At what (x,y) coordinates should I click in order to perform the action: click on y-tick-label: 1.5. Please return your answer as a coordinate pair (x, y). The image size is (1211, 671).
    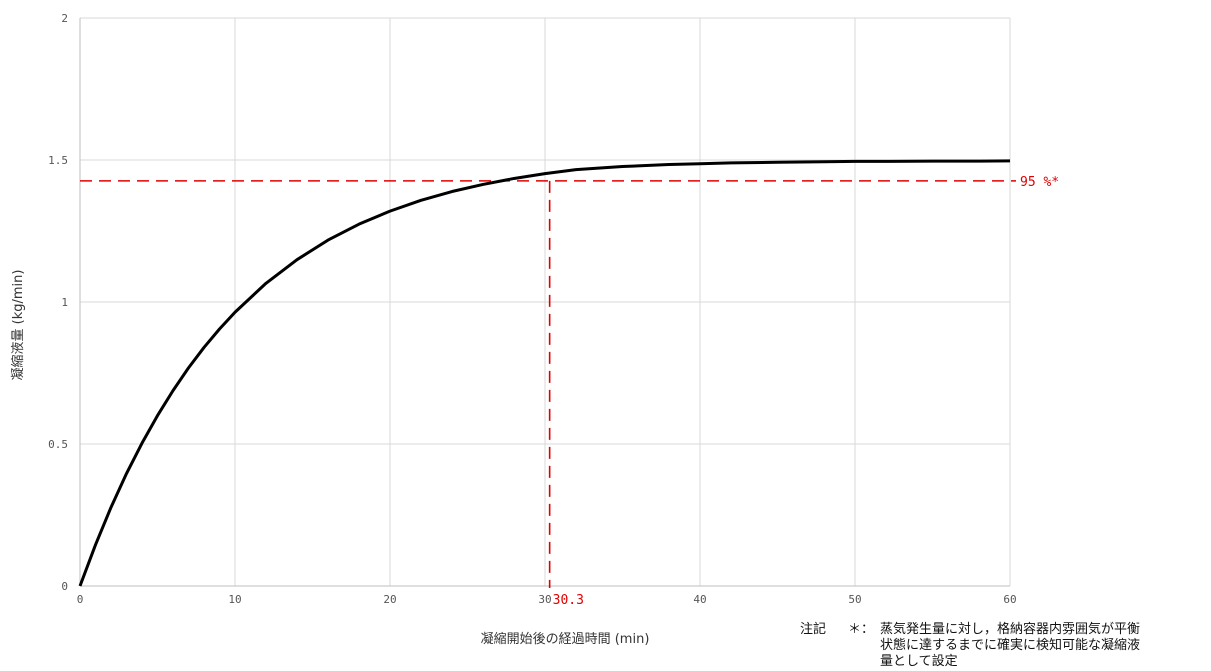
    Looking at the image, I should click on (58, 160).